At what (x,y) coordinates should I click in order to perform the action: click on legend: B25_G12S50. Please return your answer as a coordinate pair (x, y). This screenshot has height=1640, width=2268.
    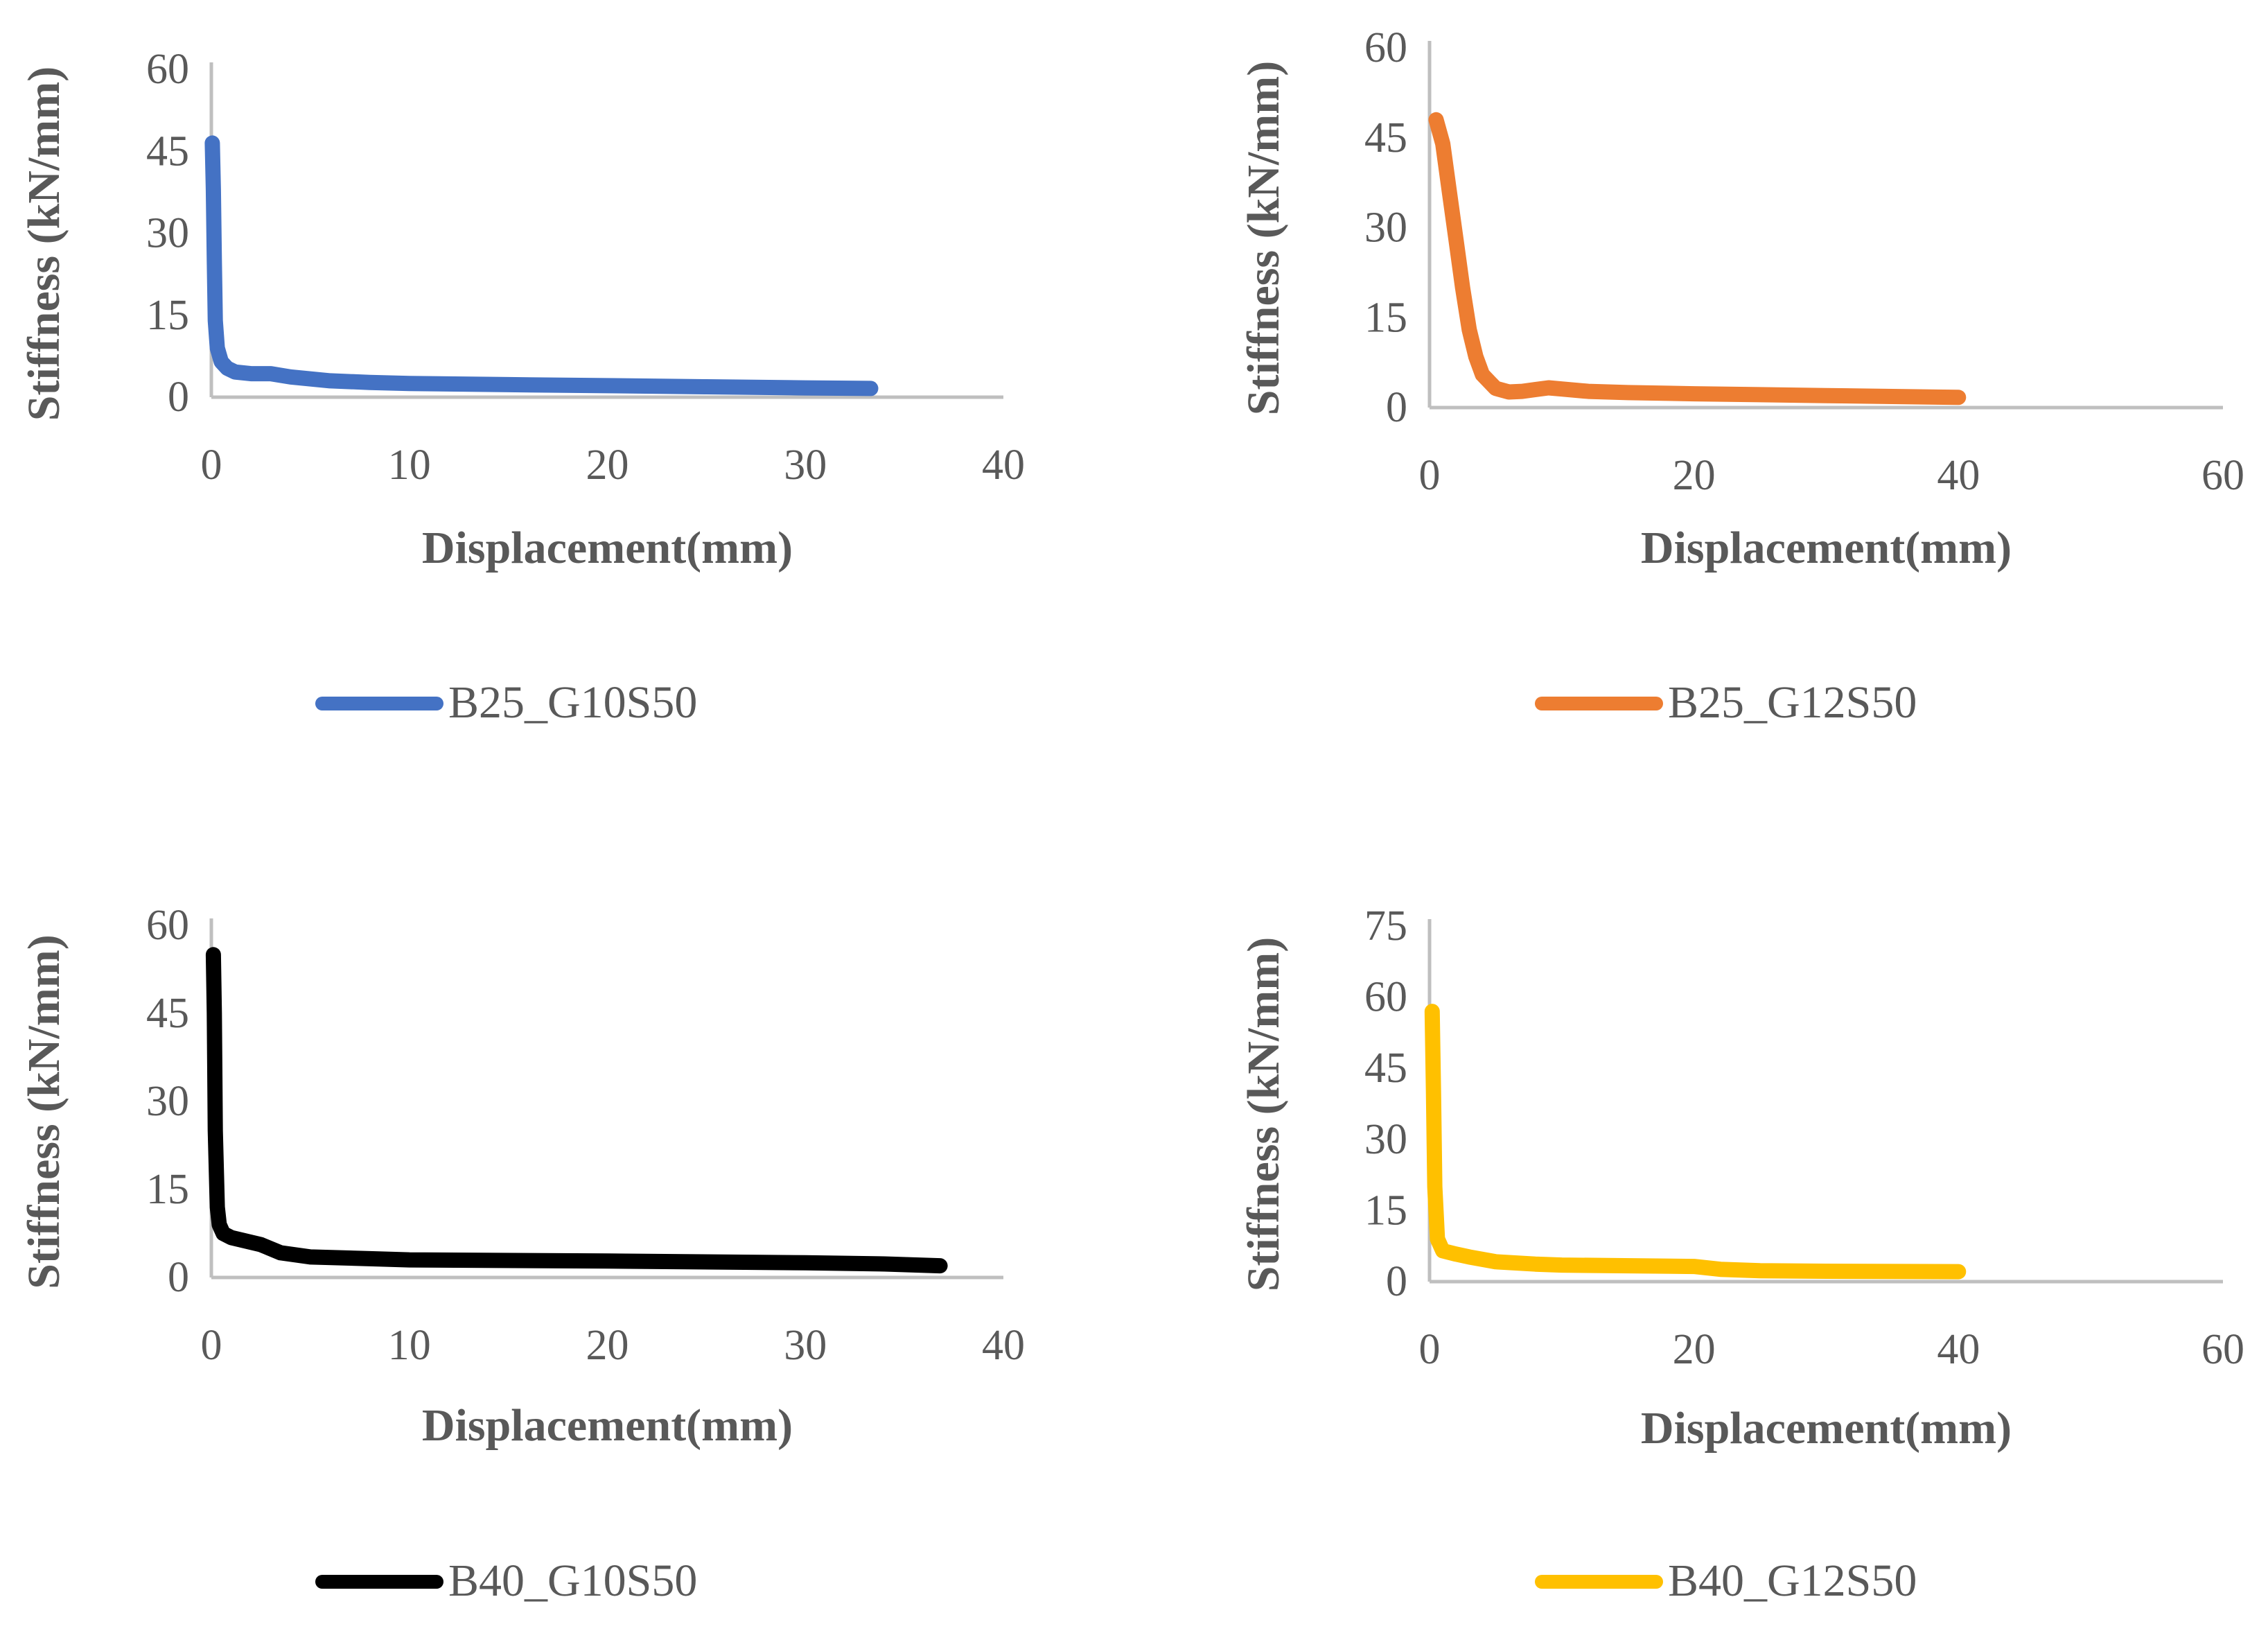
    Looking at the image, I should click on (1726, 702).